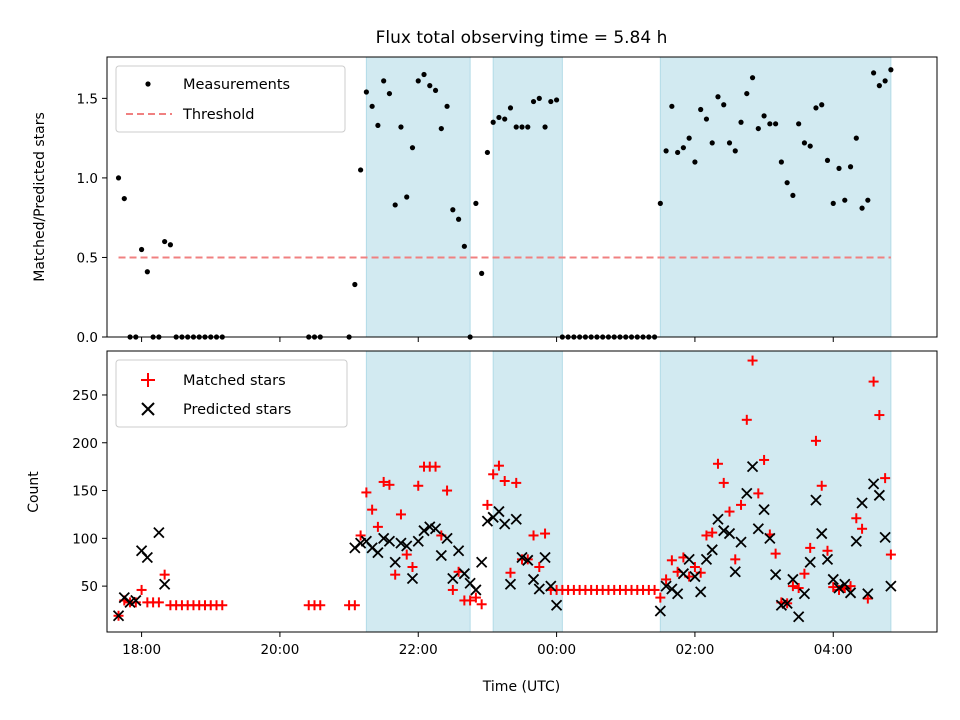 The image size is (960, 720). What do you see at coordinates (85, 444) in the screenshot?
I see `y-tick-label: 200` at bounding box center [85, 444].